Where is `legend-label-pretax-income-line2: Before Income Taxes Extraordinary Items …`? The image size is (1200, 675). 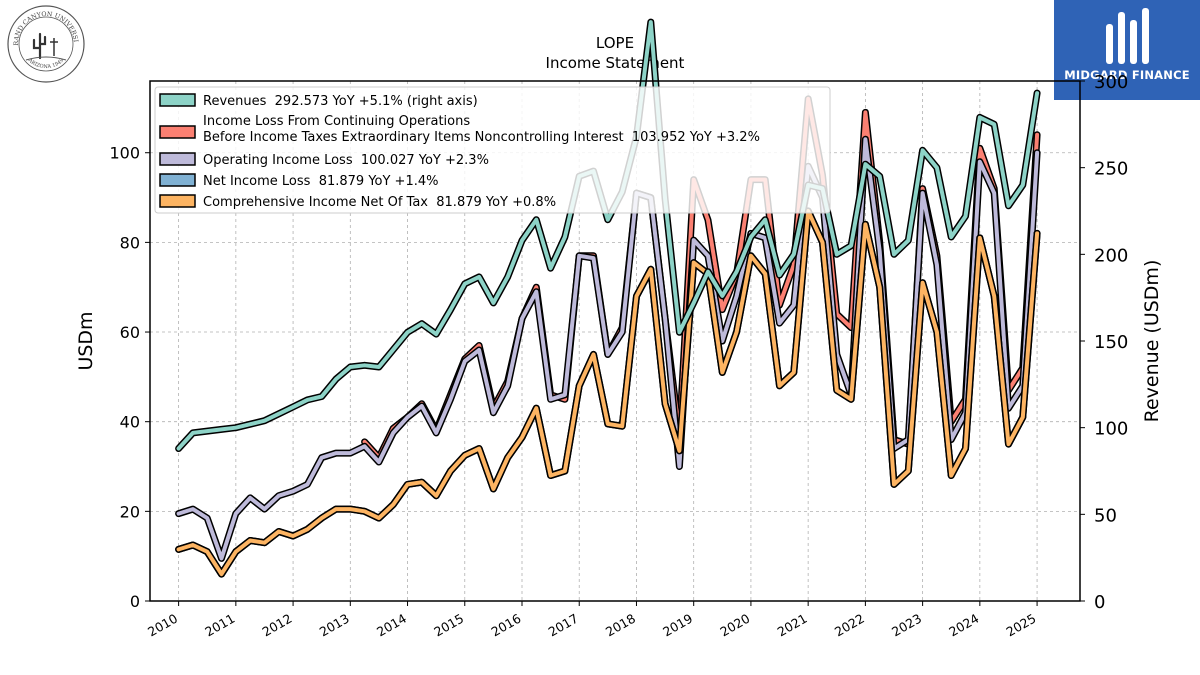 legend-label-pretax-income-line2: Before Income Taxes Extraordinary Items … is located at coordinates (481, 137).